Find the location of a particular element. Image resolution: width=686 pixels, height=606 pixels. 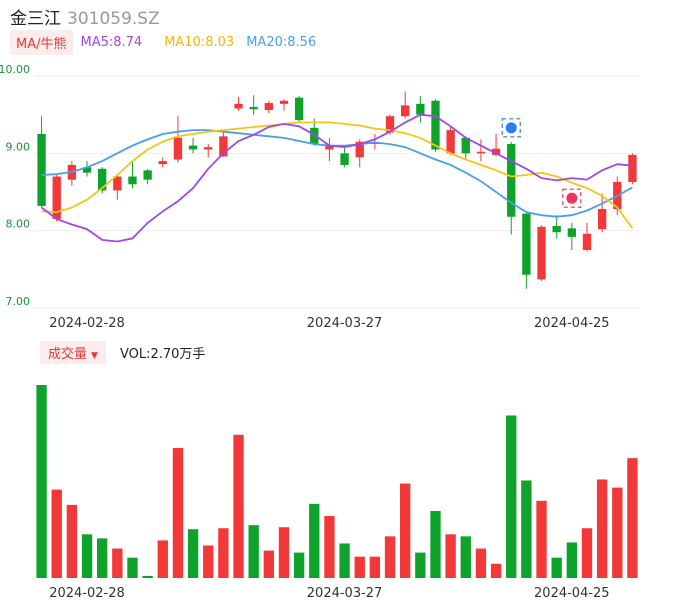

ma5-label: MA5:8.74 is located at coordinates (111, 42).